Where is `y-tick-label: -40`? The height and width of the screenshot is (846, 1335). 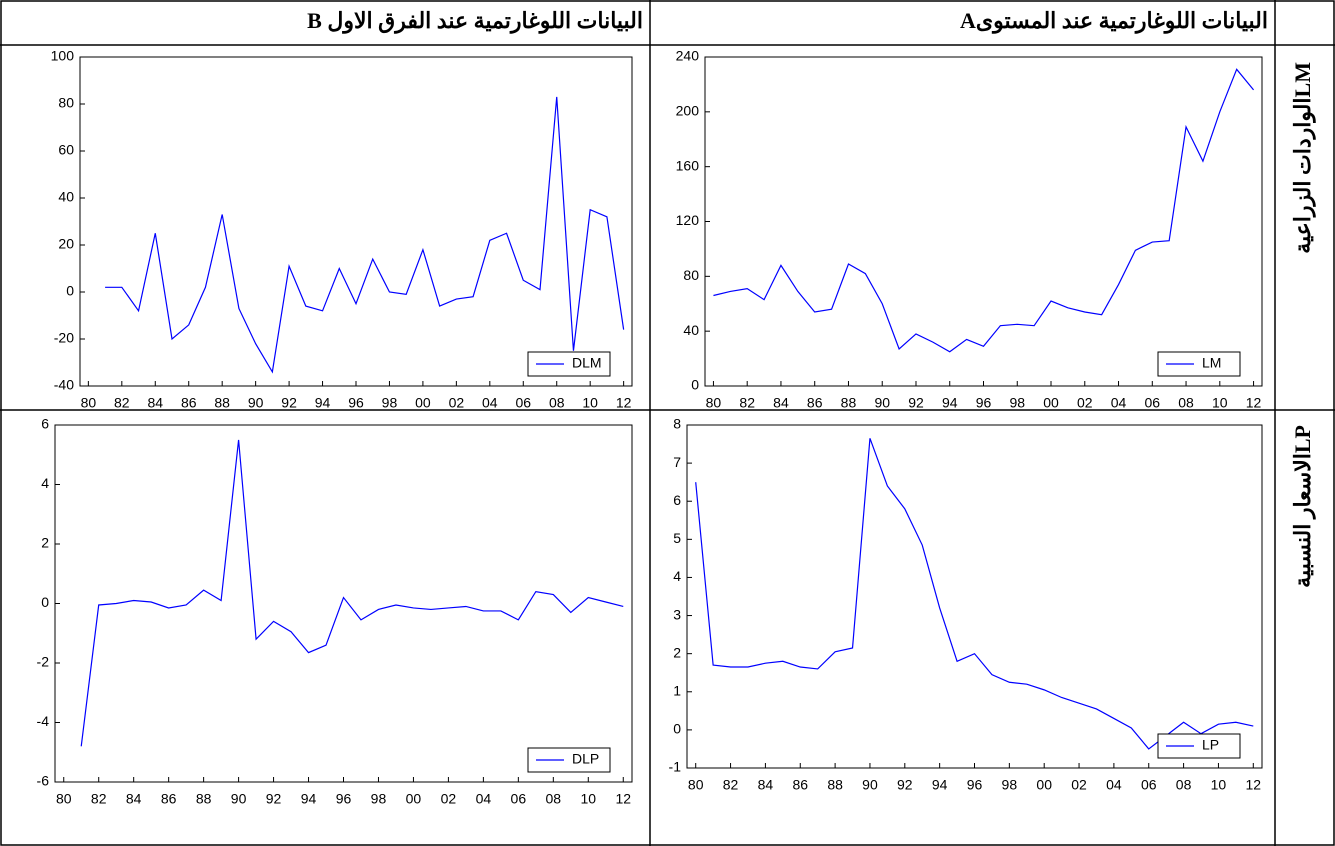
y-tick-label: -40 is located at coordinates (64, 385).